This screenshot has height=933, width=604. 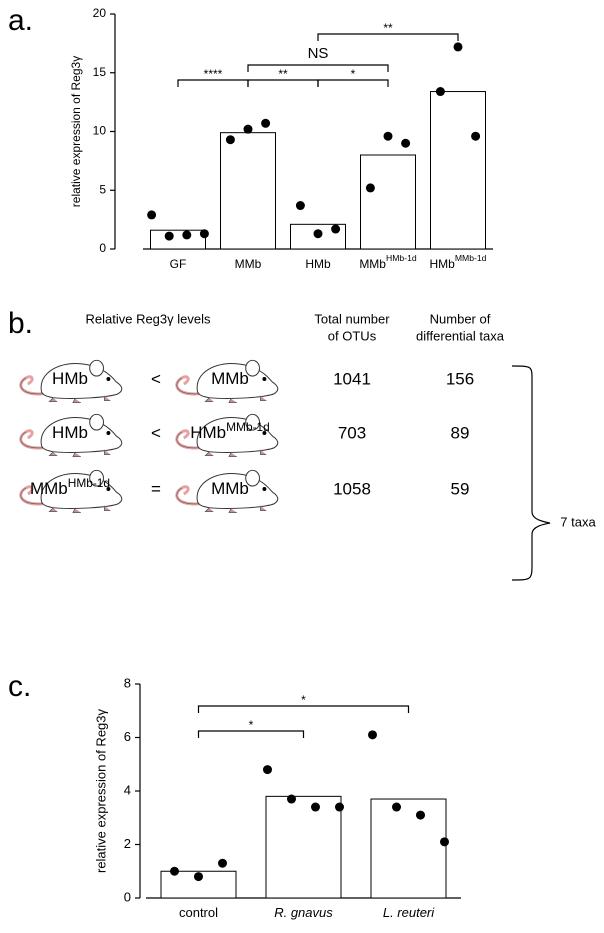 What do you see at coordinates (20, 20) in the screenshot?
I see `panel-label: a.` at bounding box center [20, 20].